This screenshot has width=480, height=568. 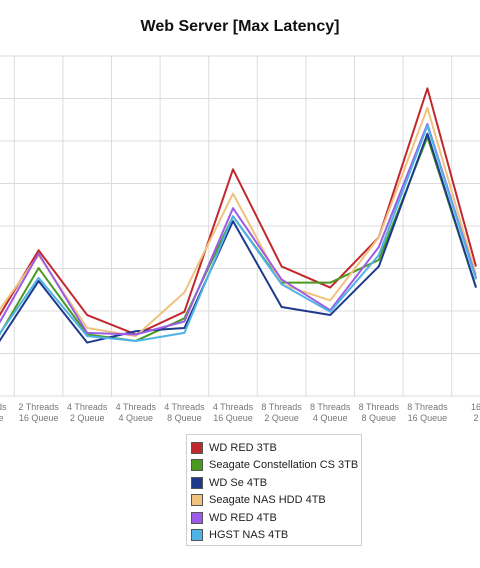 I want to click on legend-label: WD RED 3TB, so click(x=243, y=447).